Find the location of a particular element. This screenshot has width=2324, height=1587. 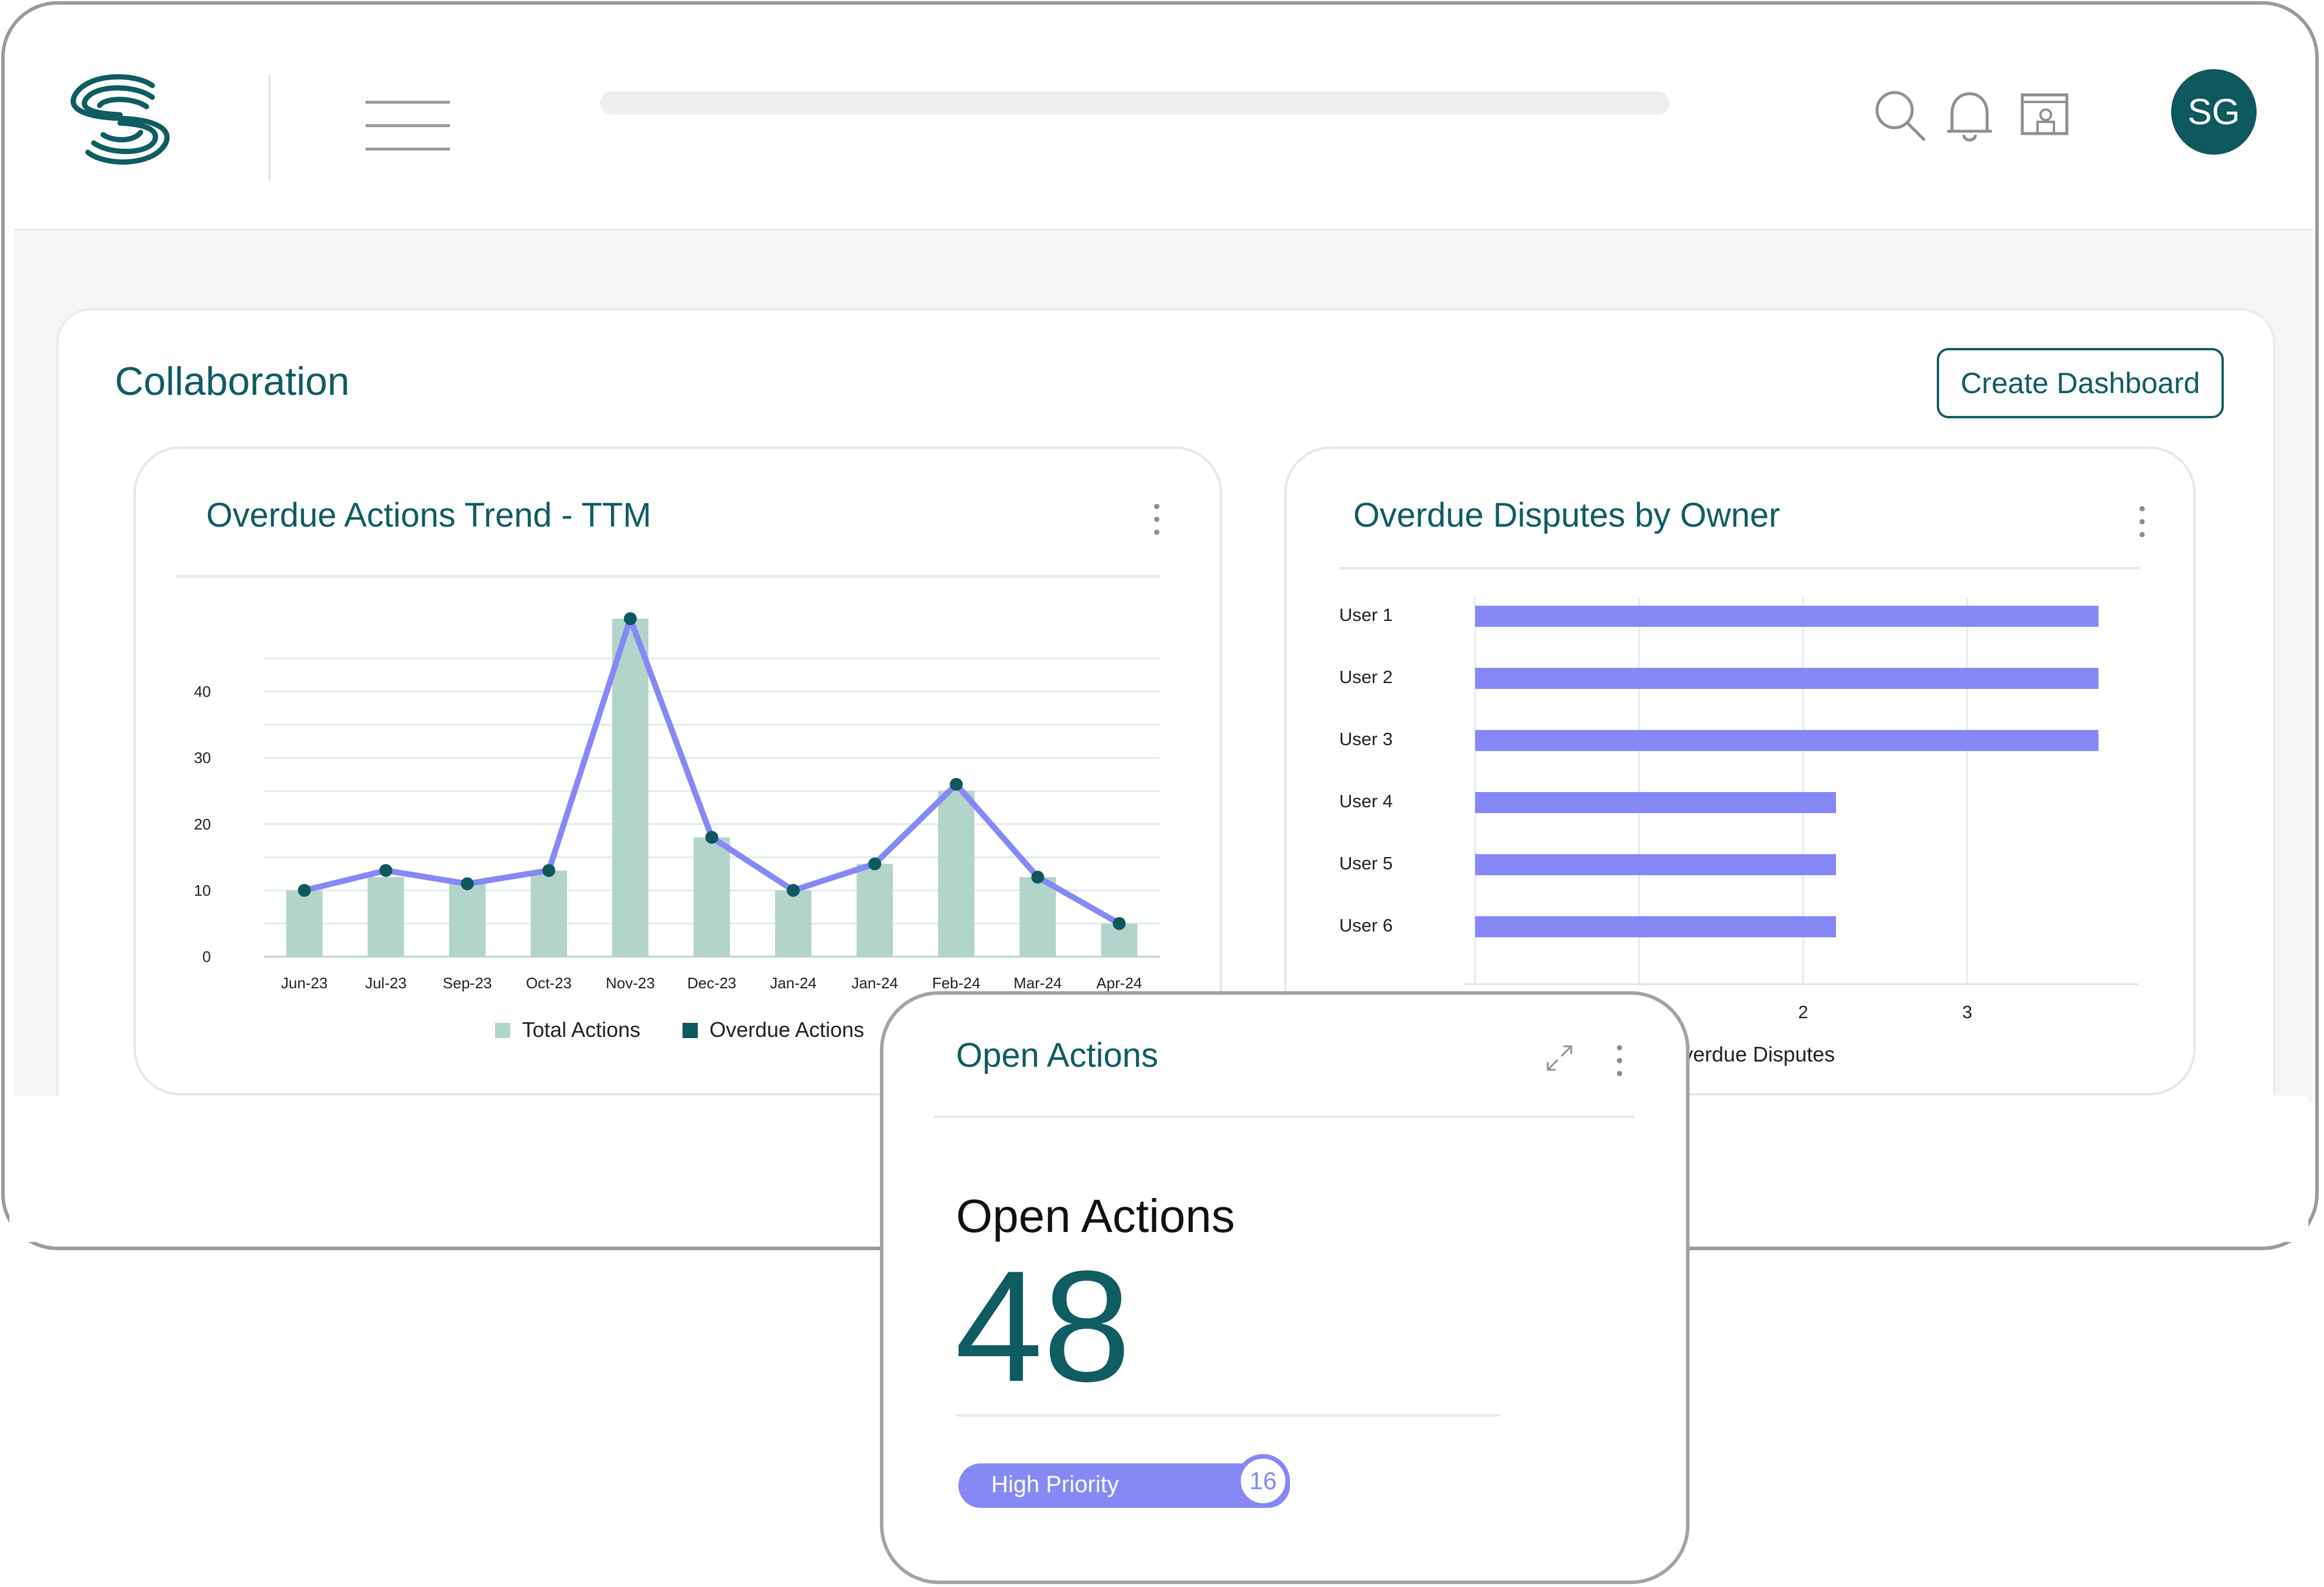

x-tick-label: Oct-23 is located at coordinates (549, 983).